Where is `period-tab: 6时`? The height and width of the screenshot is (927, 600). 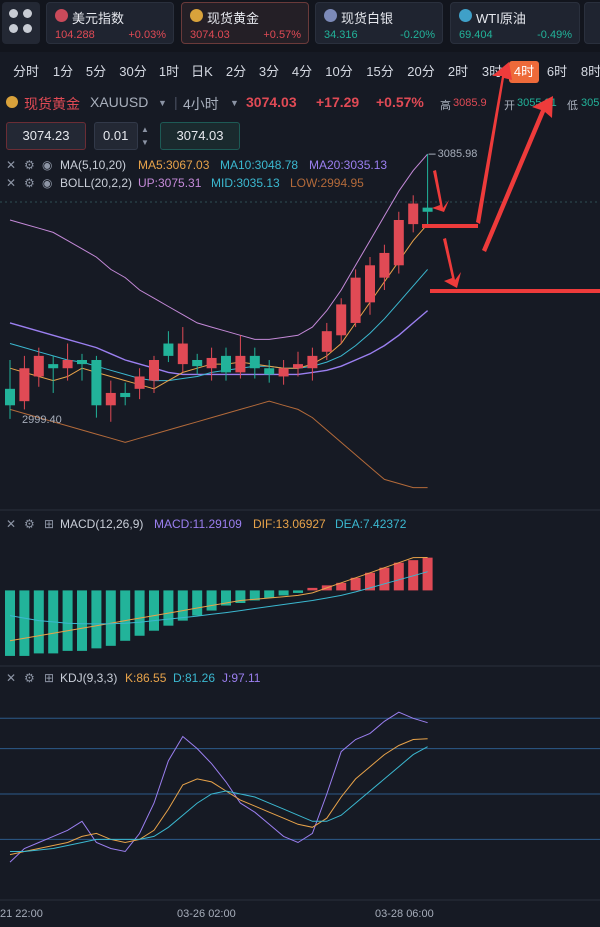
period-tab: 6时 is located at coordinates (557, 71).